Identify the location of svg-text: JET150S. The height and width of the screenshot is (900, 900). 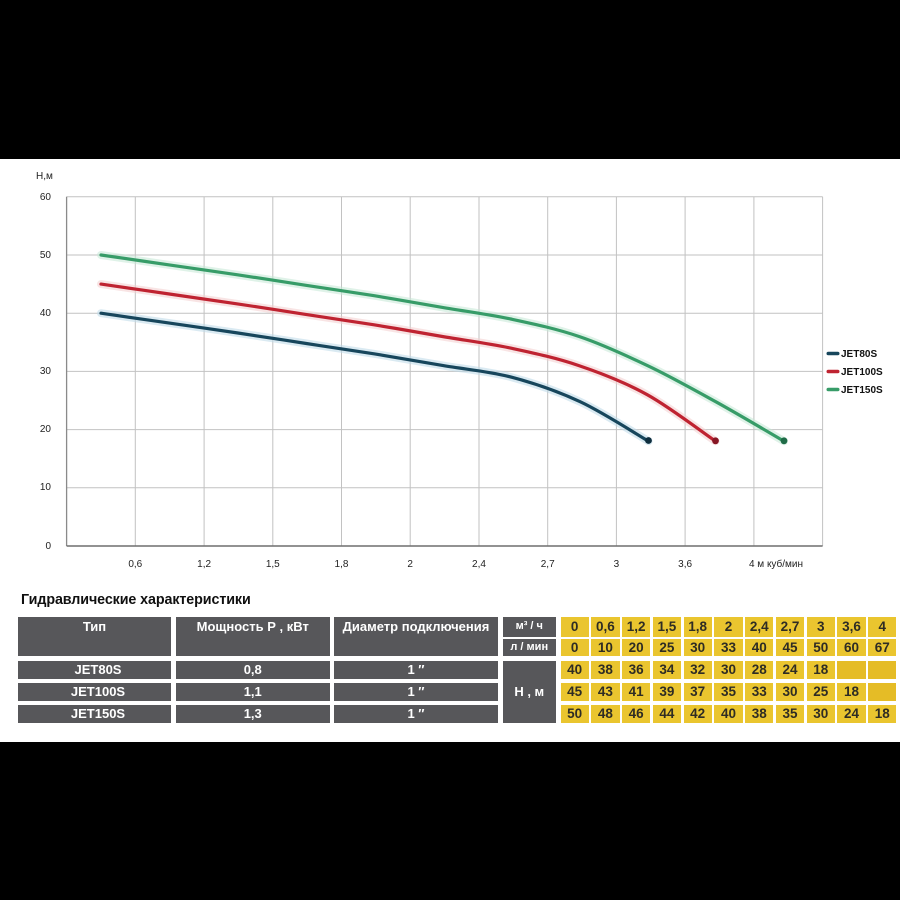
(862, 390).